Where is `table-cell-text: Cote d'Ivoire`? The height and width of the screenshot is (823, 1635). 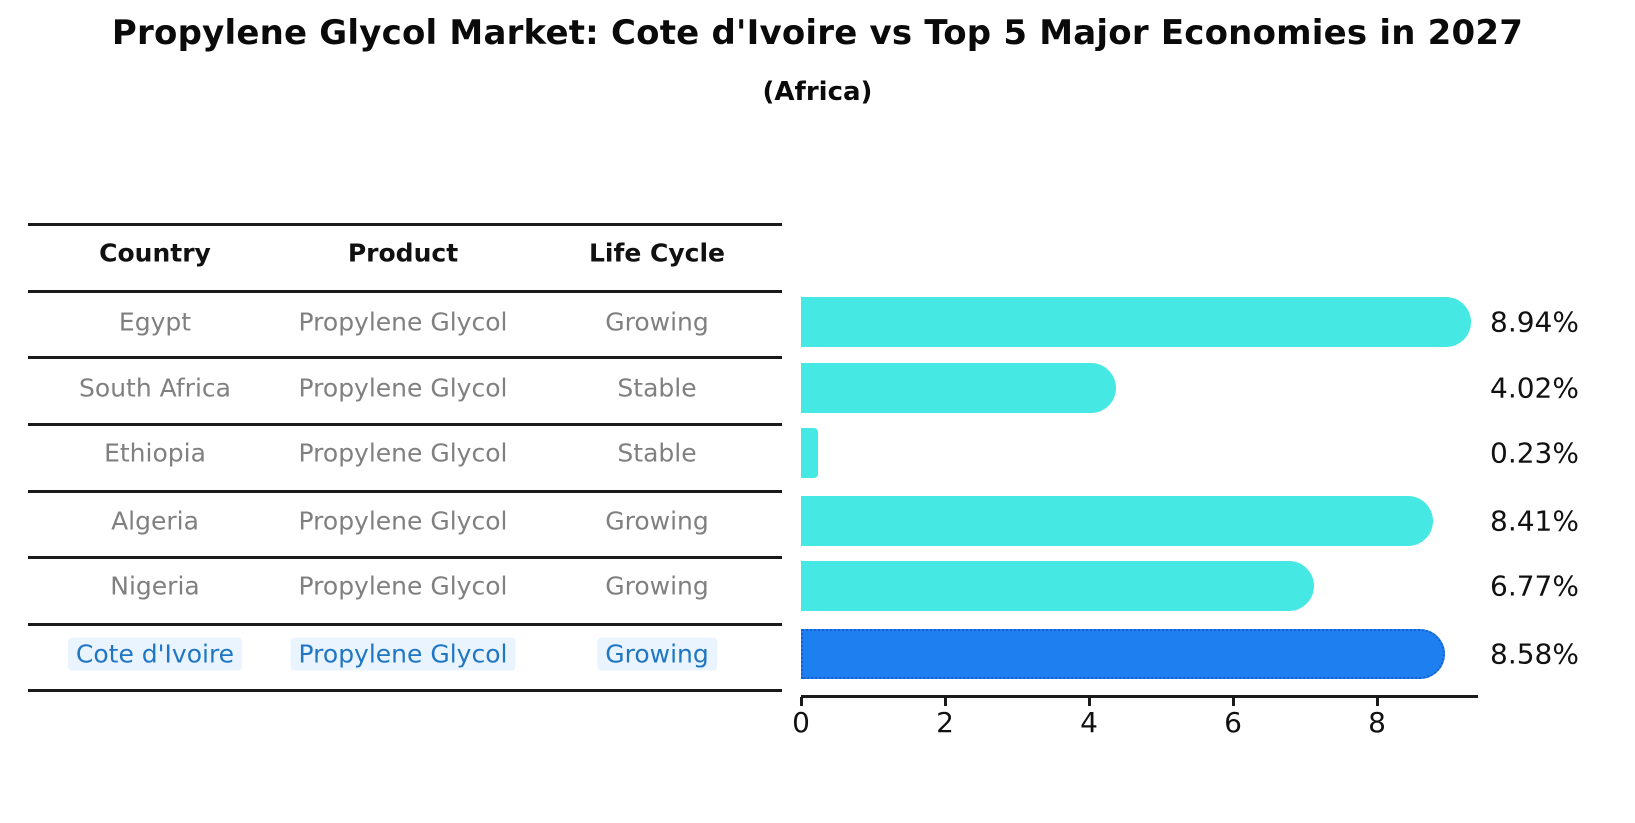 table-cell-text: Cote d'Ivoire is located at coordinates (155, 654).